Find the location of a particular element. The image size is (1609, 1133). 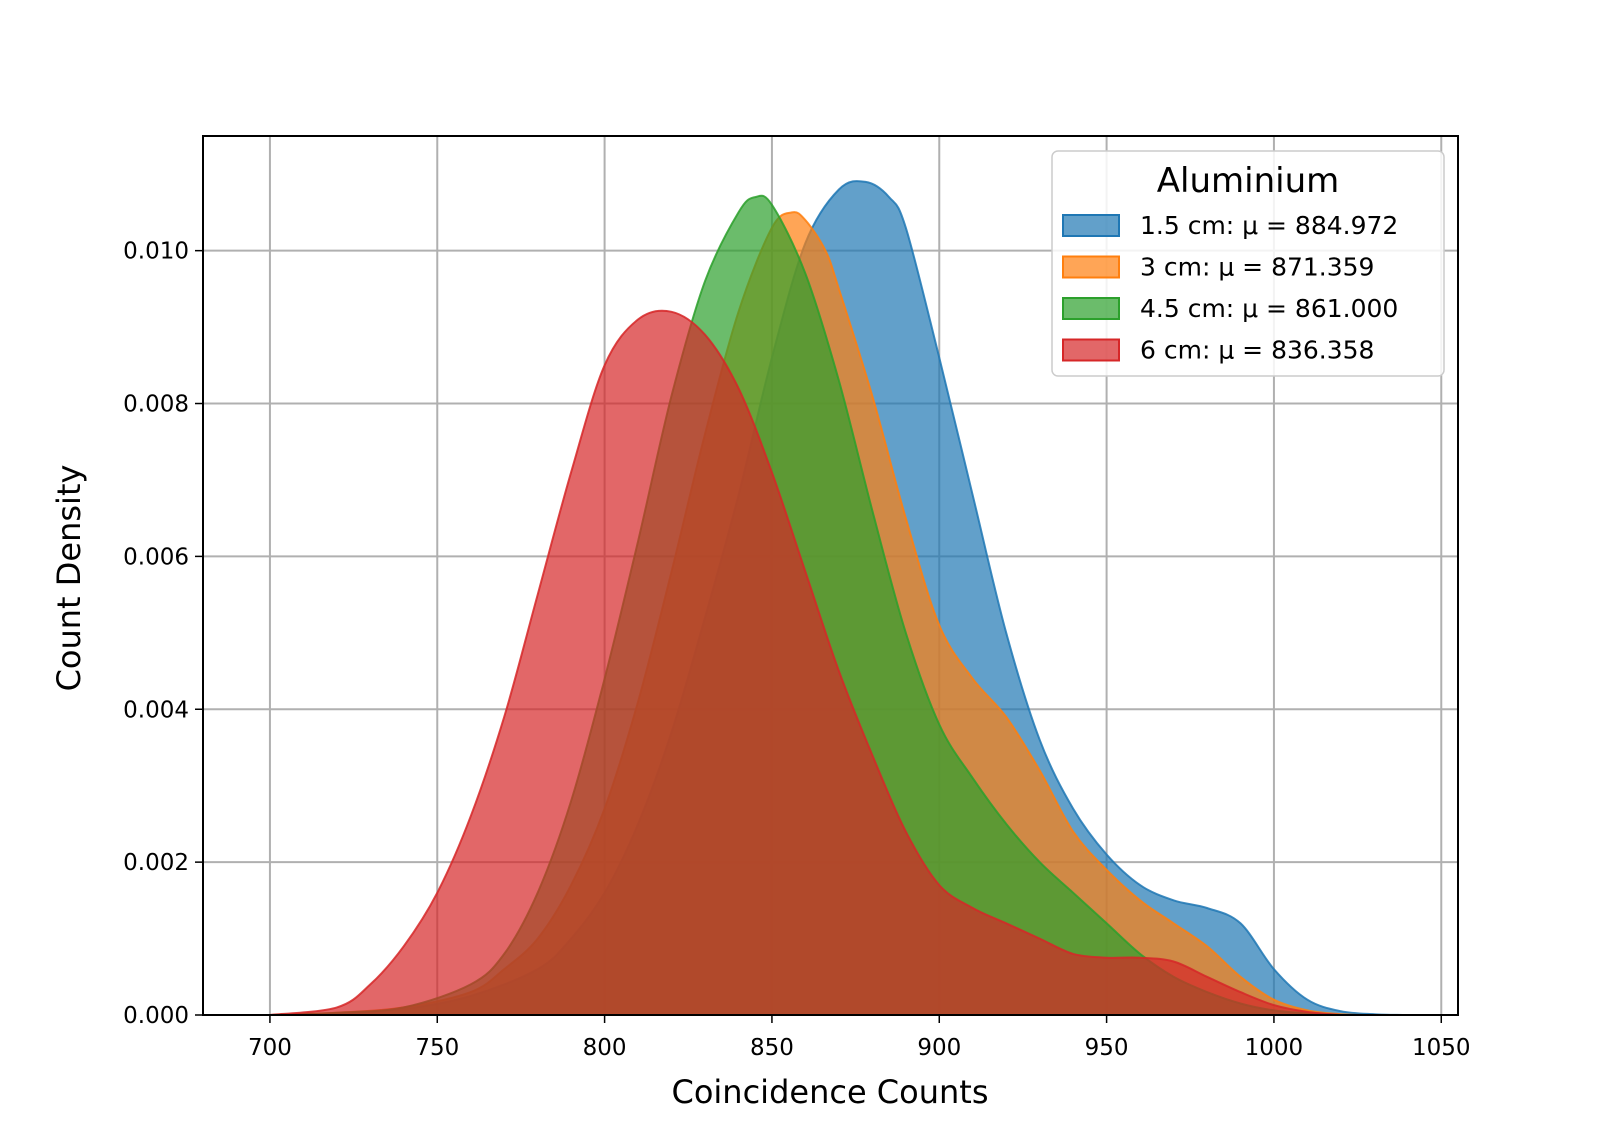

x-tick-label: 950 is located at coordinates (1107, 1048).